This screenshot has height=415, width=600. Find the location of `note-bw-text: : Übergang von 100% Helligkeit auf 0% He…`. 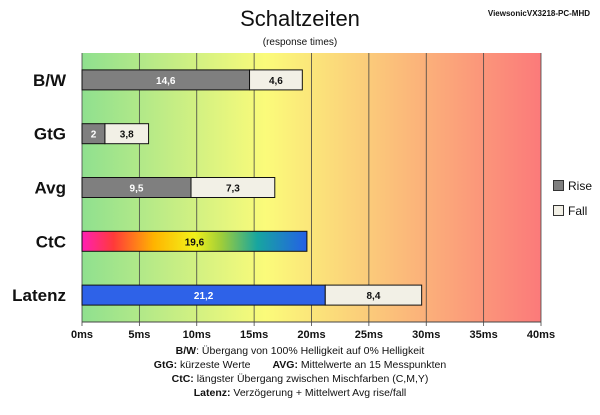

note-bw-text: : Übergang von 100% Helligkeit auf 0% He… is located at coordinates (310, 351).